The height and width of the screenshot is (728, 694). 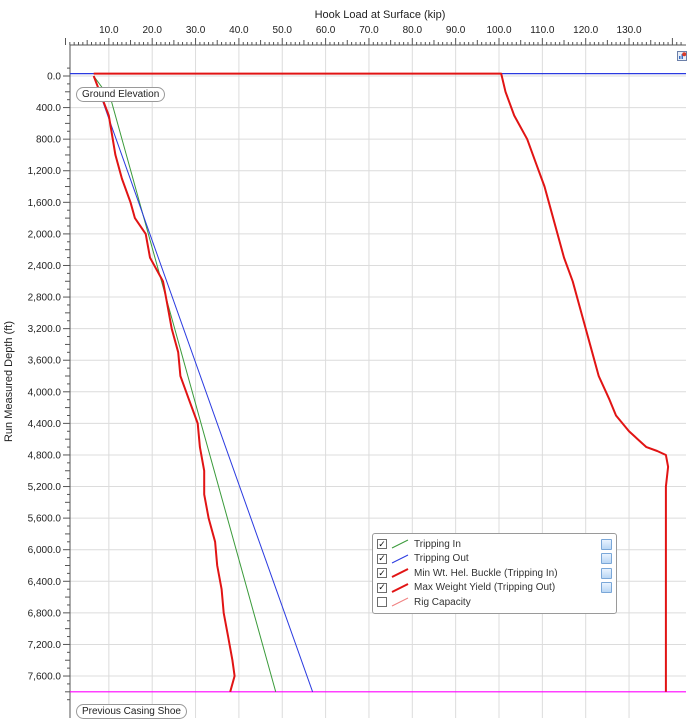 What do you see at coordinates (45, 203) in the screenshot?
I see `y-tick-label: 1,600.0` at bounding box center [45, 203].